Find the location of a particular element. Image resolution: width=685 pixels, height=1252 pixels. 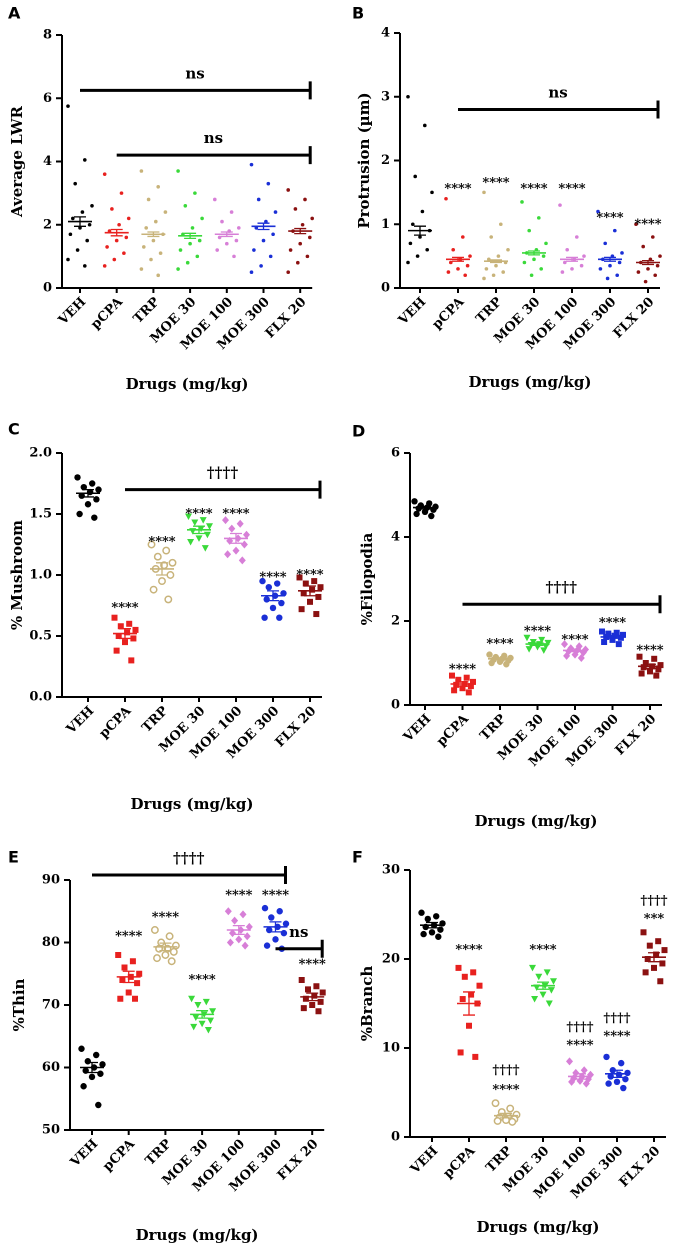

x-tick-label: pCPA is located at coordinates (107, 313).